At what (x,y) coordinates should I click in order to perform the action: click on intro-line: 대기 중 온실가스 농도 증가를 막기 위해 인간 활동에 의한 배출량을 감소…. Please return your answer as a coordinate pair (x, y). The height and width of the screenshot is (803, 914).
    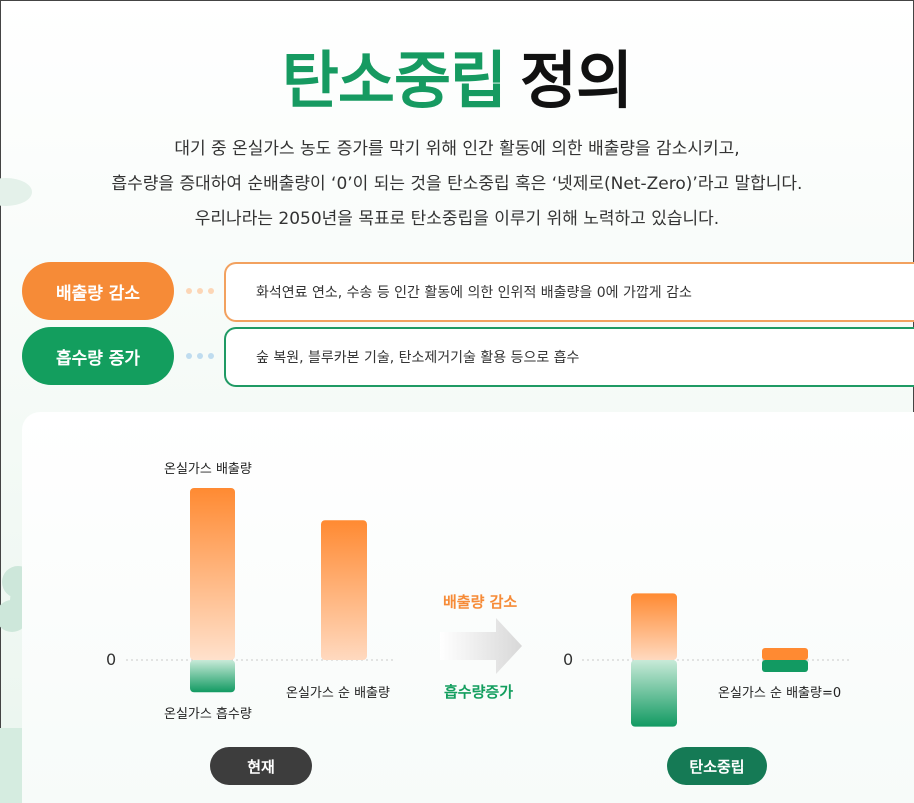
    Looking at the image, I should click on (457, 149).